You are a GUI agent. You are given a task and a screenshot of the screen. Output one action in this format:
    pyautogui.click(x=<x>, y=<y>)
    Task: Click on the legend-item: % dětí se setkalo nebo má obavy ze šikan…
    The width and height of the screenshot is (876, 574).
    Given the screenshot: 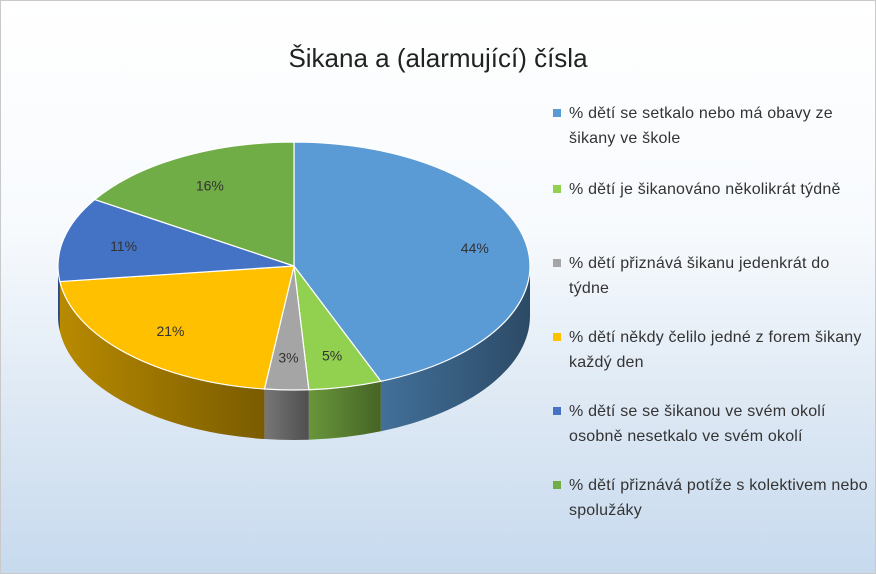 What is the action you would take?
    pyautogui.click(x=711, y=126)
    